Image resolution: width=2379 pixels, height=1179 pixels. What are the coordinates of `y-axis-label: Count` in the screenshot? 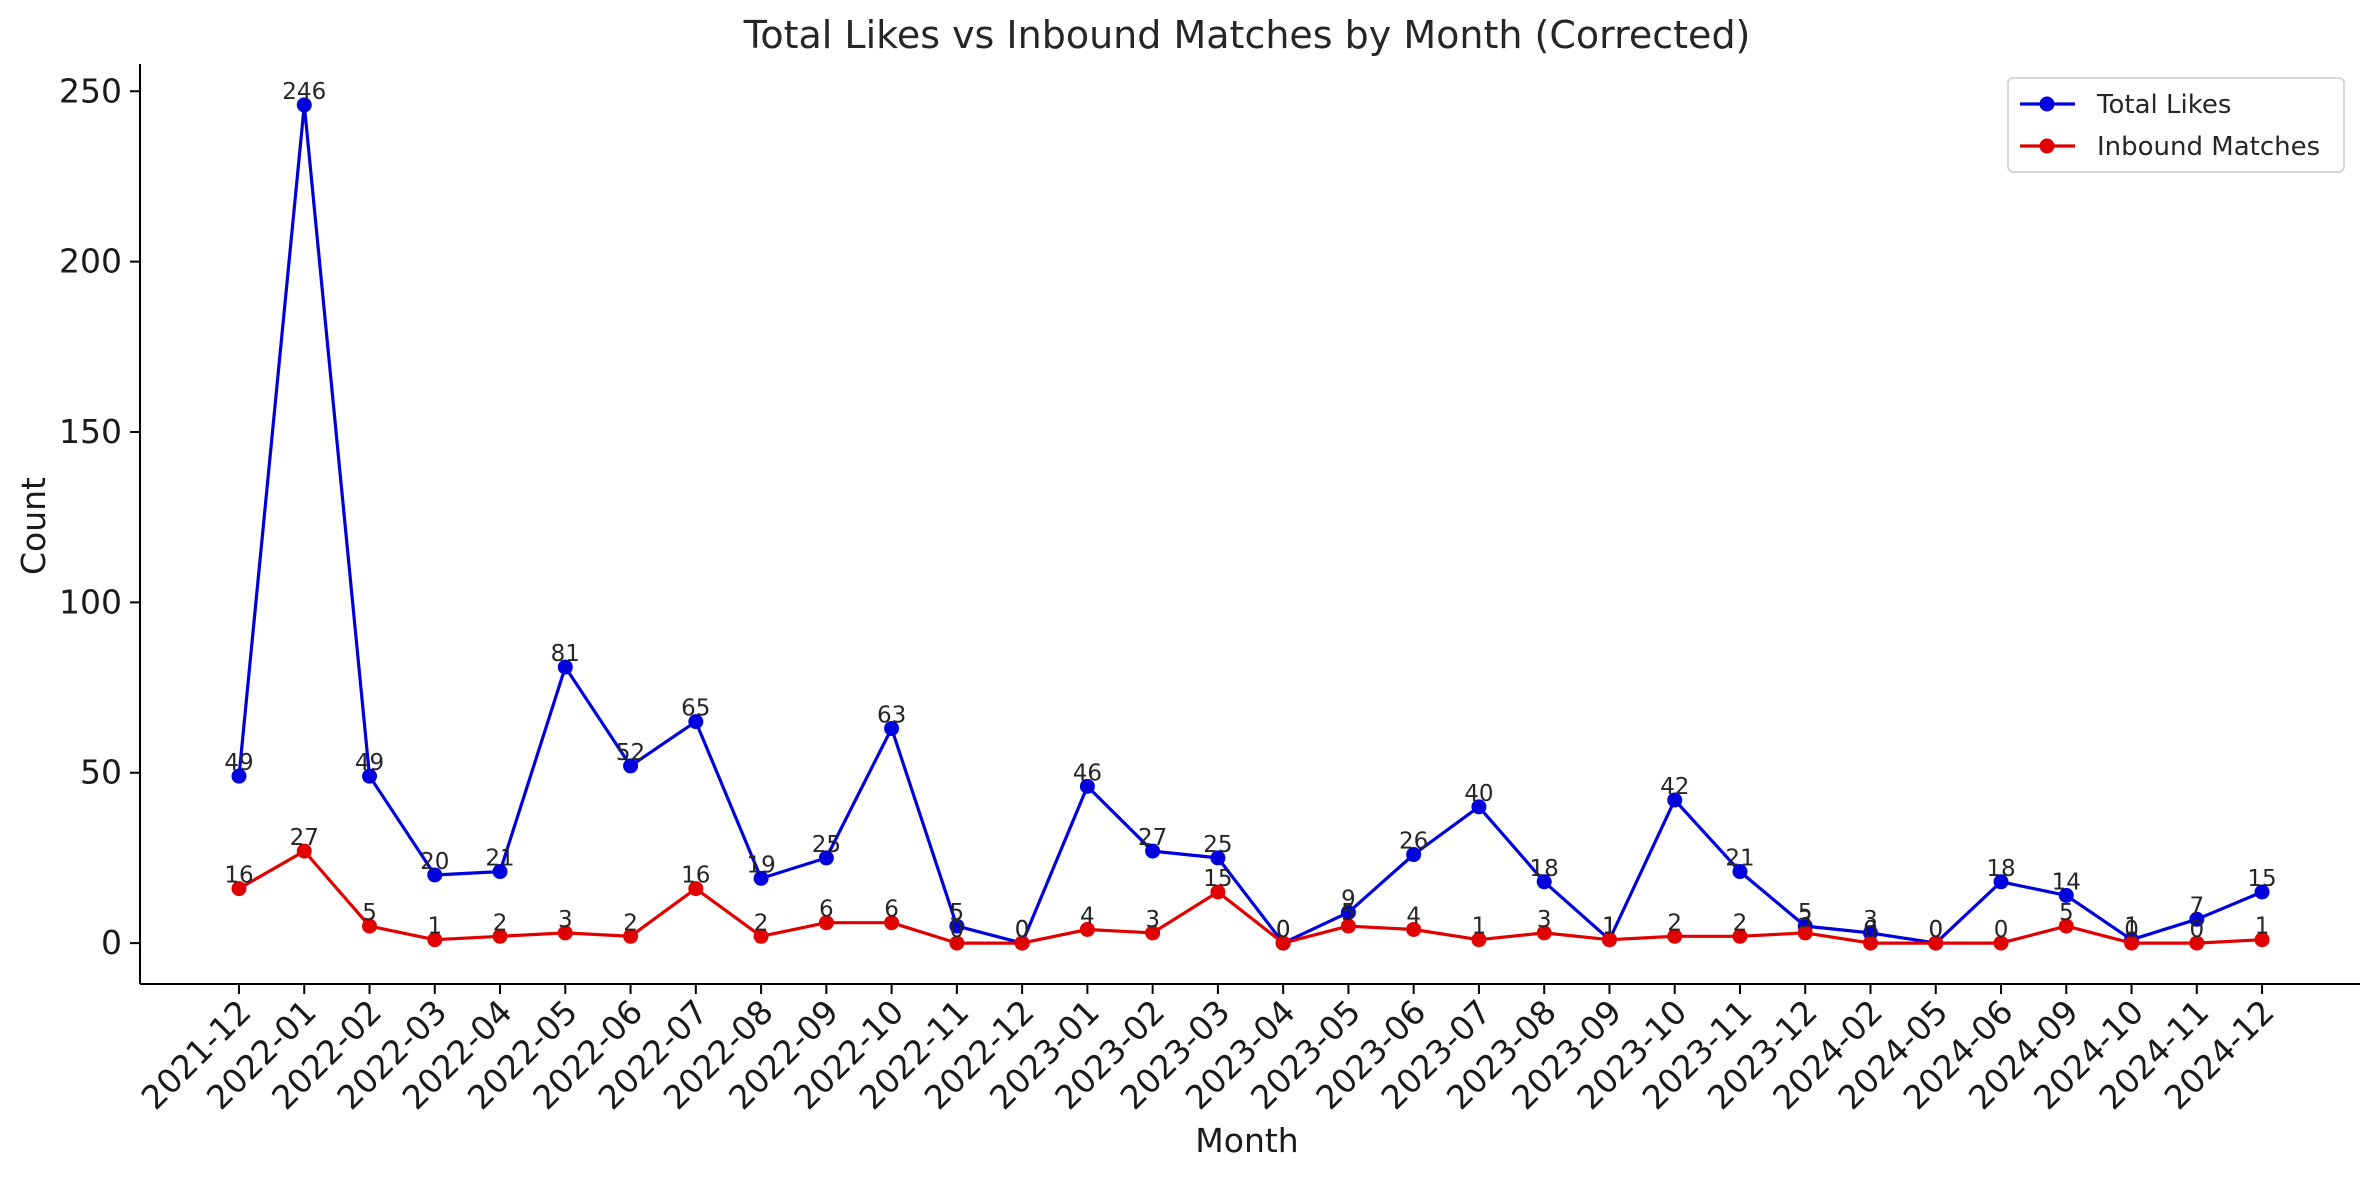 It's located at (33, 526).